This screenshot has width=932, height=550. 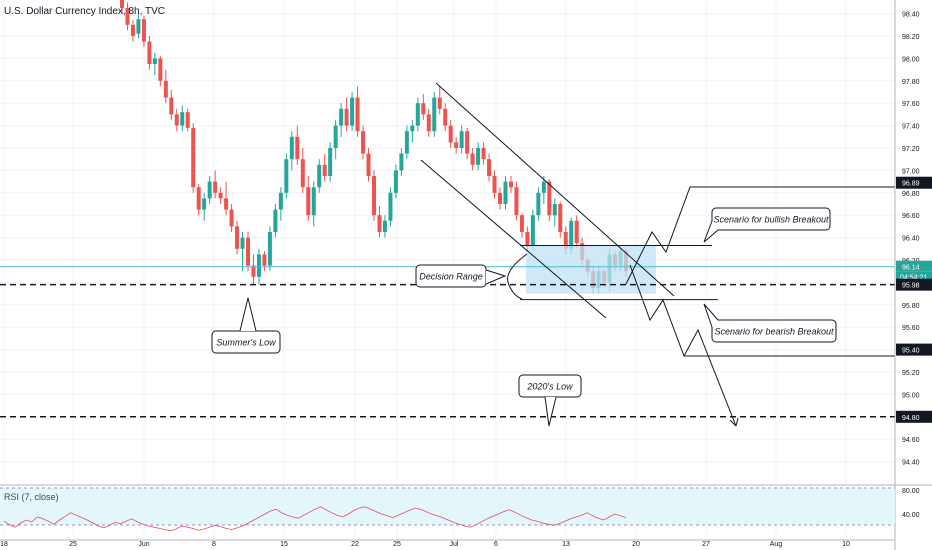 I want to click on summers-low-callout: Summer's Low, so click(x=246, y=325).